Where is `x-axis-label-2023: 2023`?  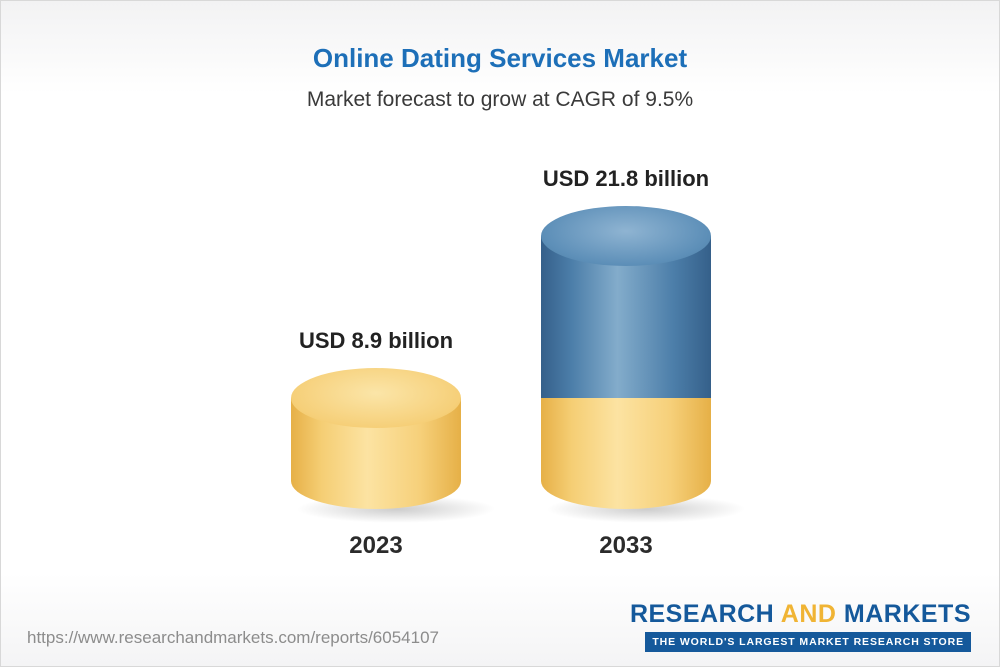 x-axis-label-2023: 2023 is located at coordinates (376, 545).